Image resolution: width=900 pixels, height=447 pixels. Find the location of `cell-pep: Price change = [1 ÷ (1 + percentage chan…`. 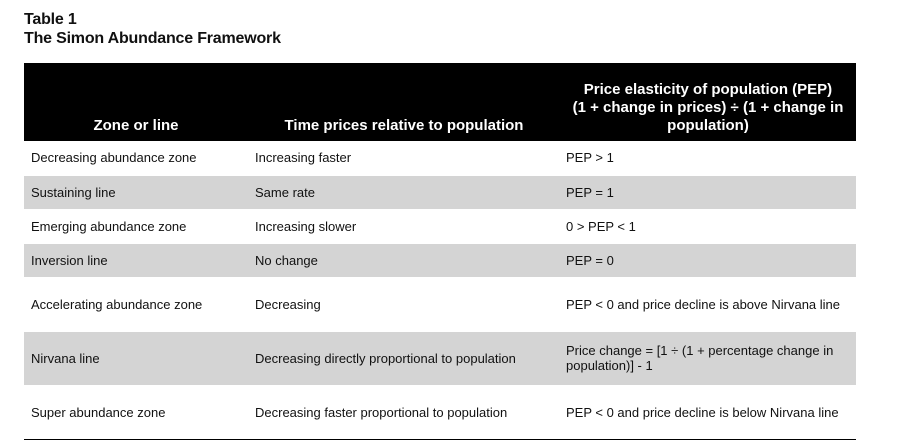

cell-pep: Price change = [1 ÷ (1 + percentage chan… is located at coordinates (708, 358).